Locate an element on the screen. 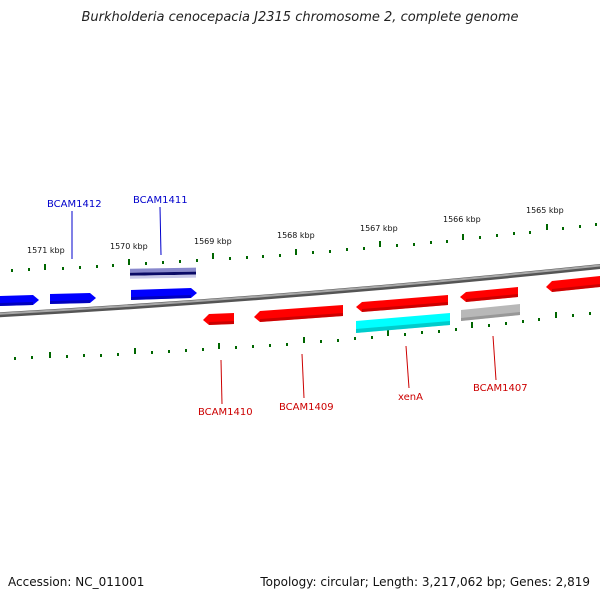 The image size is (600, 600). gene-xena is located at coordinates (402, 303).